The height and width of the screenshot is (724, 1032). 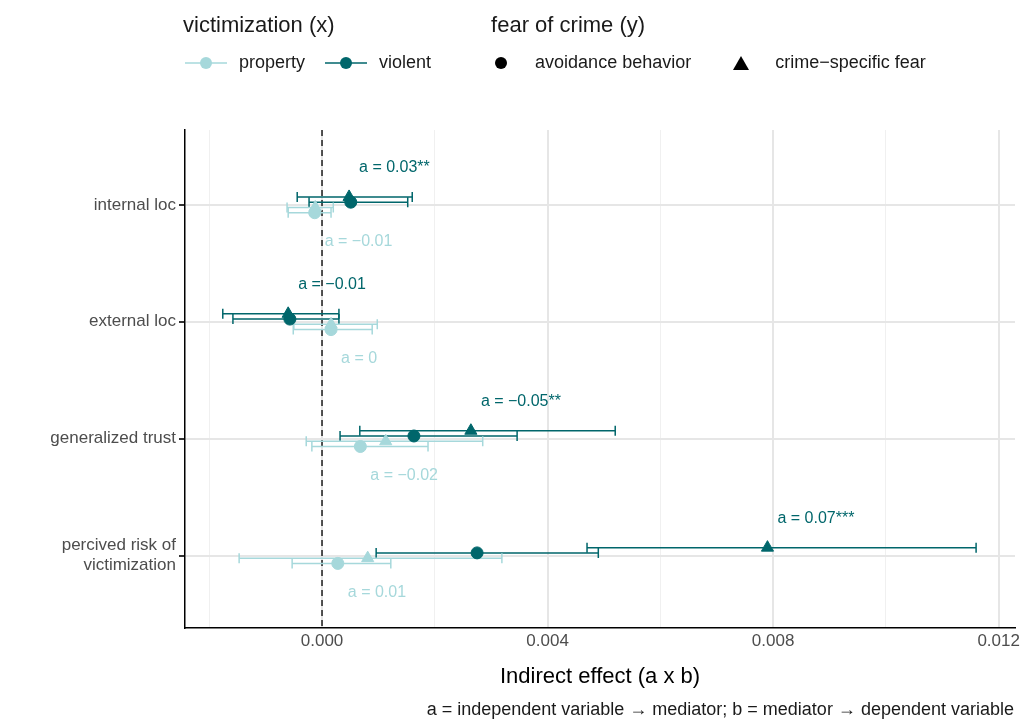 What do you see at coordinates (135, 204) in the screenshot?
I see `y-tick-label: internal loc` at bounding box center [135, 204].